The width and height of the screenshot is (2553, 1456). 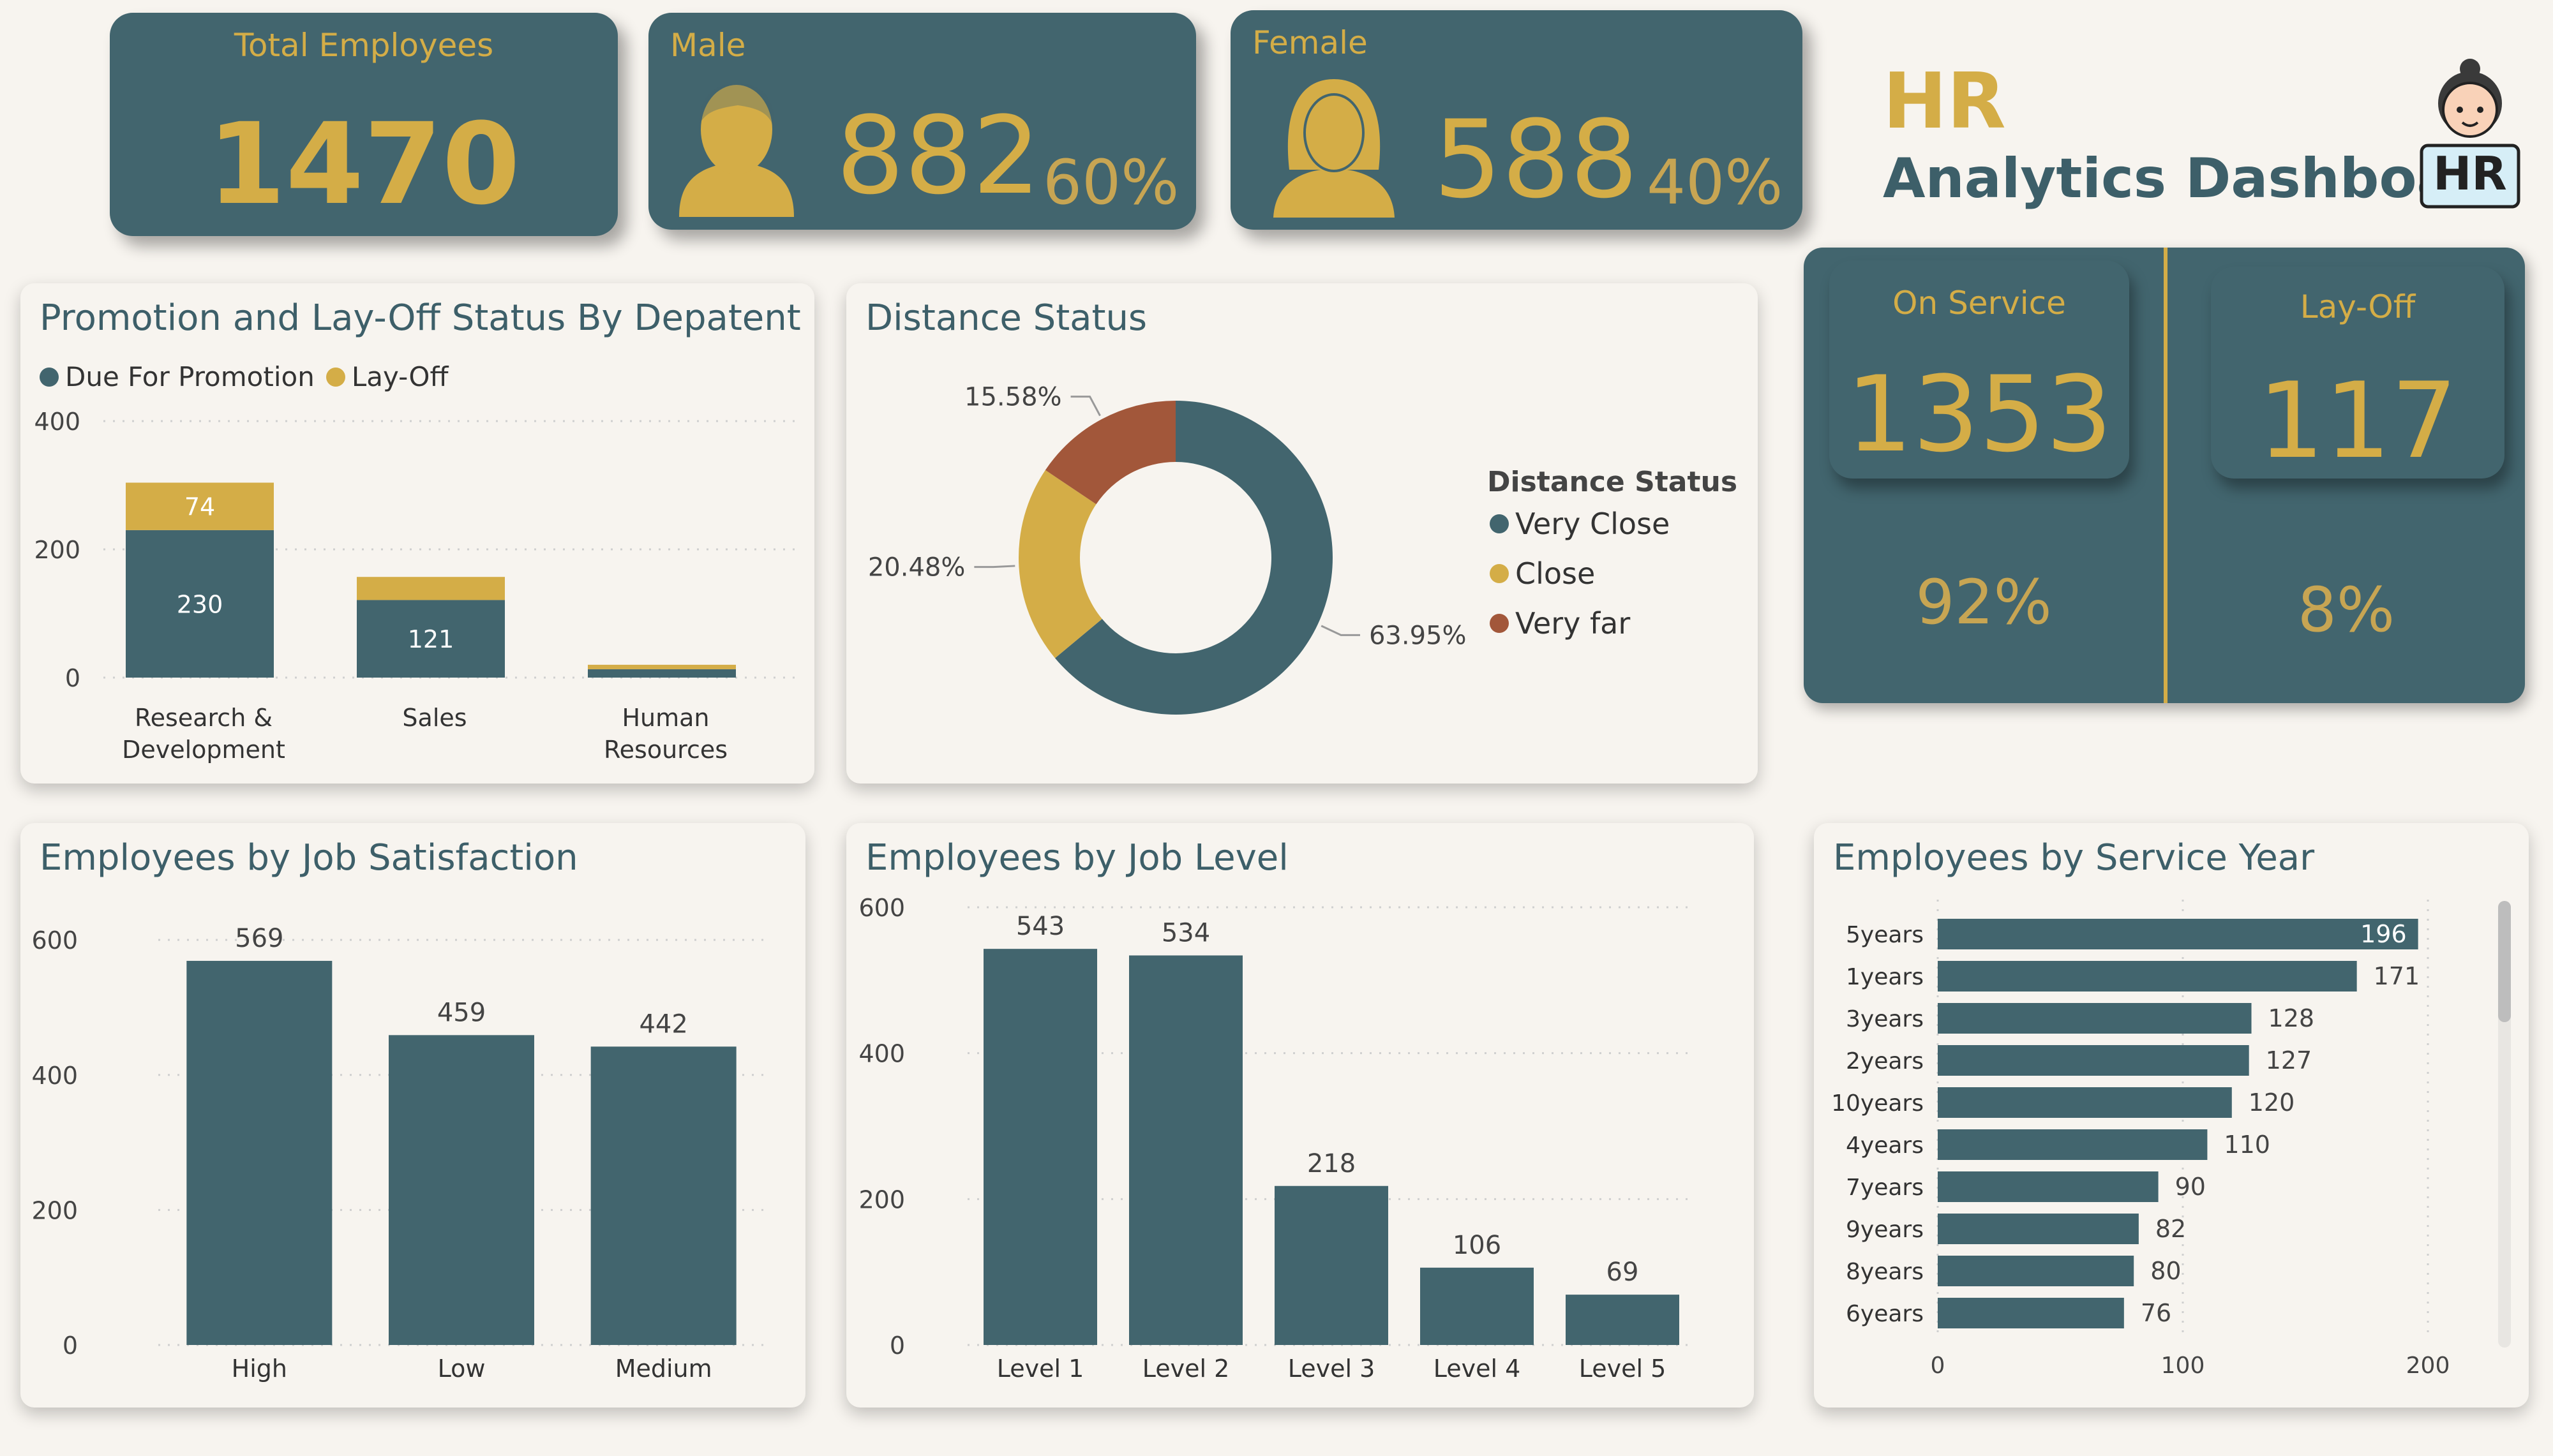 I want to click on hr-logo-badge: HR, so click(x=2470, y=173).